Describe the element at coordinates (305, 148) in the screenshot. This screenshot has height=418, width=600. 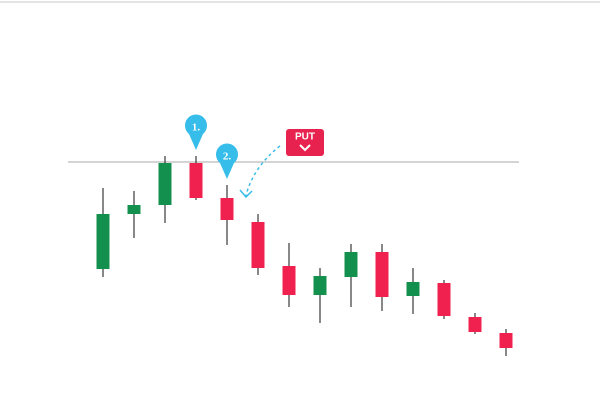
I see `put-chevron` at that location.